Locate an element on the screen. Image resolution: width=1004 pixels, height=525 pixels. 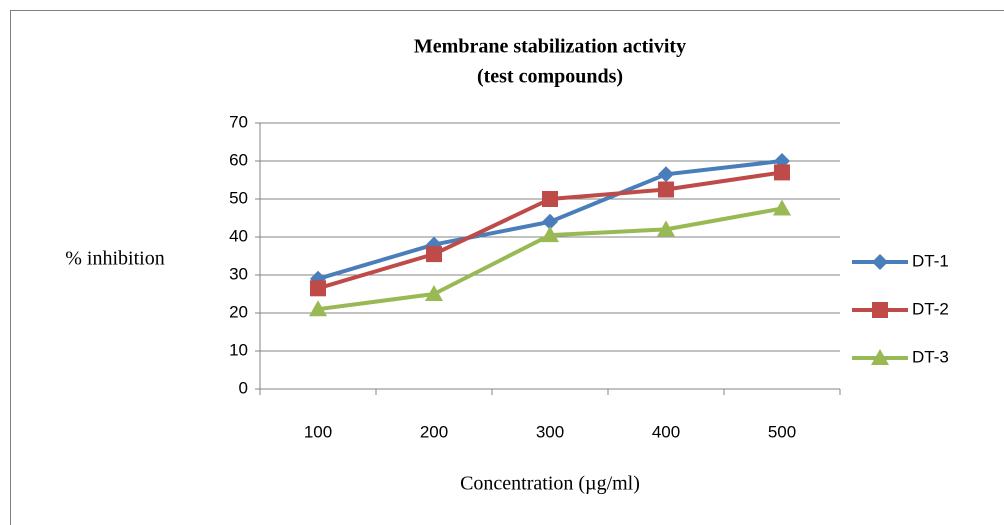
y-axis-label: % inhibition is located at coordinates (114, 259).